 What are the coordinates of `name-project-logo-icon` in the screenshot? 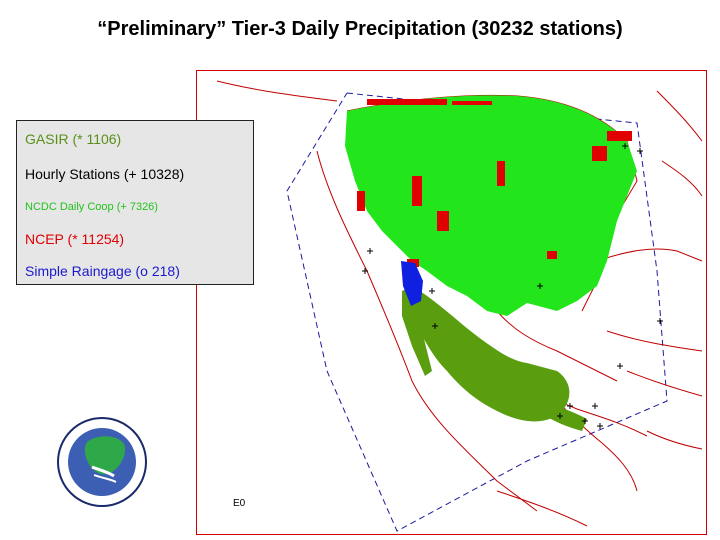 It's located at (107, 462).